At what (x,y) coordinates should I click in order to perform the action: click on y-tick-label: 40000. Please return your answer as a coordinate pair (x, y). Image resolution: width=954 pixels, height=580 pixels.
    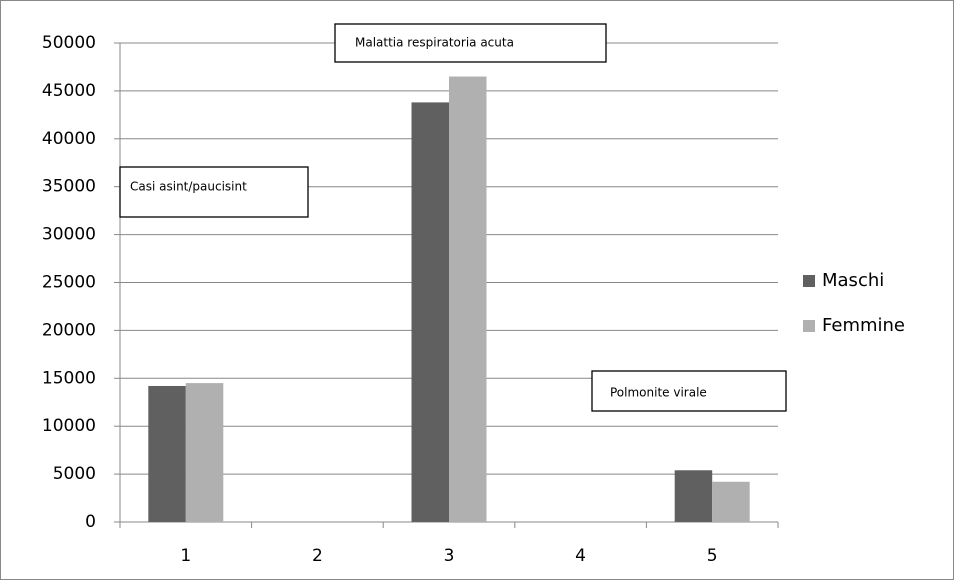
    Looking at the image, I should click on (69, 139).